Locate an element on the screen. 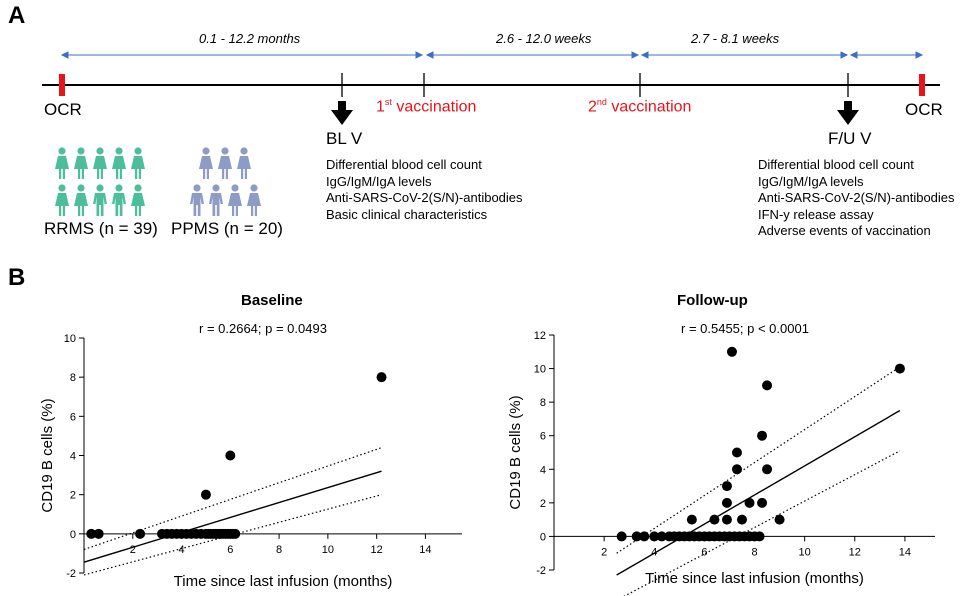 Image resolution: width=960 pixels, height=596 pixels. x-tick-label: 4 is located at coordinates (181, 550).